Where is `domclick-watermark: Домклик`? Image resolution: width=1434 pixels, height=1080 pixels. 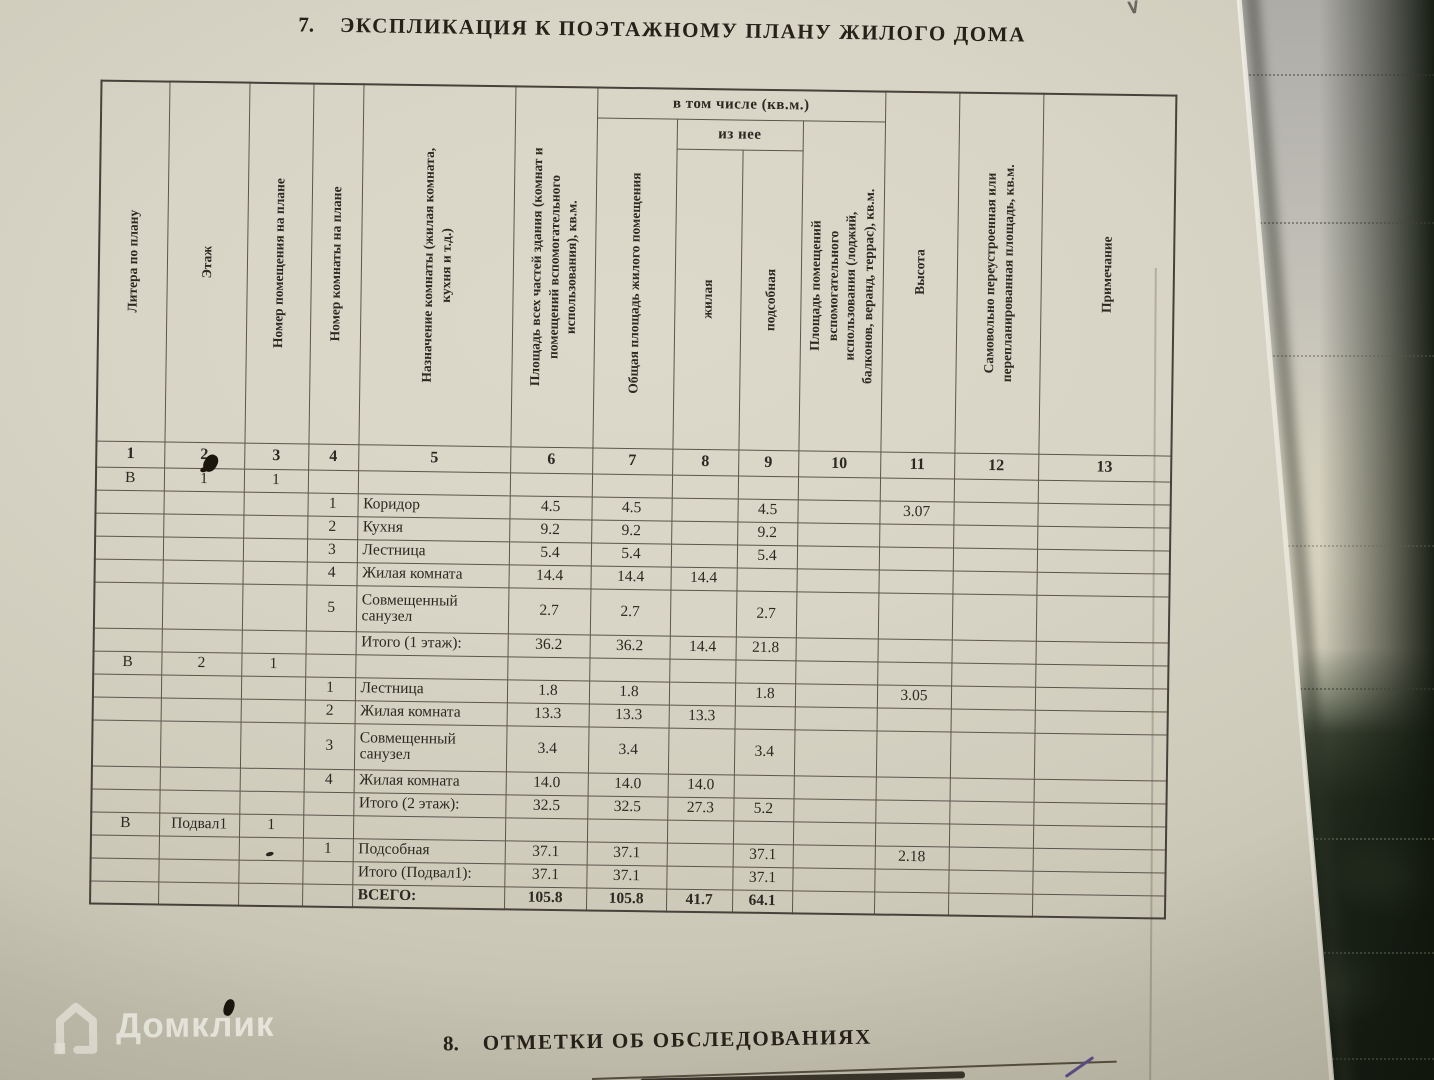 domclick-watermark: Домклик is located at coordinates (161, 1026).